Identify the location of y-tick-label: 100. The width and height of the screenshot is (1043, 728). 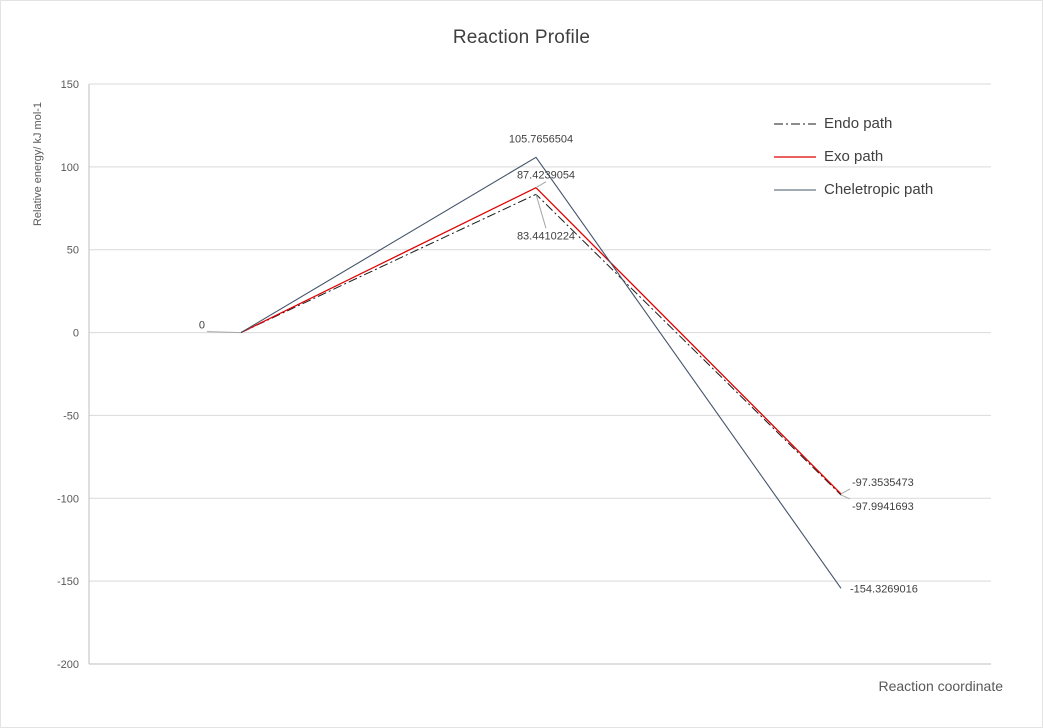
(70, 168).